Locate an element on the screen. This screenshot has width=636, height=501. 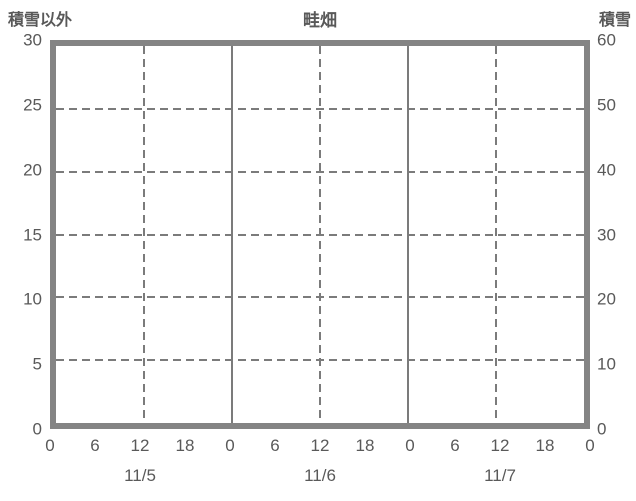
y-tick-label-right: 0 is located at coordinates (602, 429).